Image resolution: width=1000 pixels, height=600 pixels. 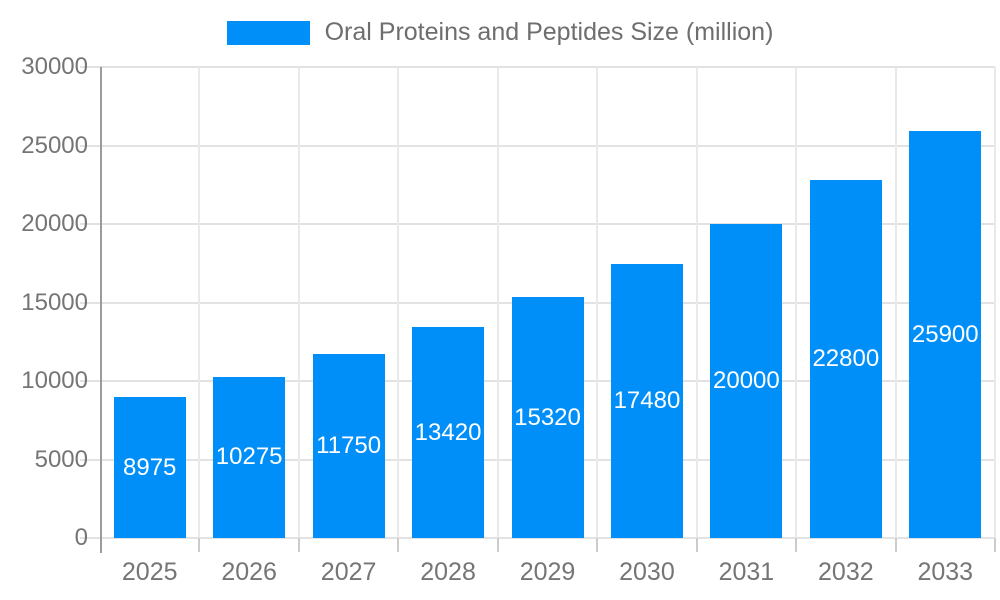 What do you see at coordinates (101, 310) in the screenshot?
I see `y-axis-line` at bounding box center [101, 310].